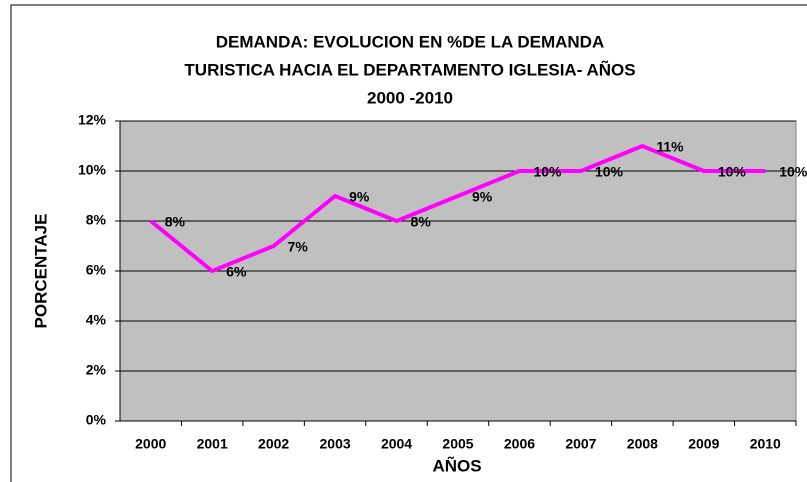  Describe the element at coordinates (456, 465) in the screenshot. I see `x-axis-title: AÑOS` at that location.